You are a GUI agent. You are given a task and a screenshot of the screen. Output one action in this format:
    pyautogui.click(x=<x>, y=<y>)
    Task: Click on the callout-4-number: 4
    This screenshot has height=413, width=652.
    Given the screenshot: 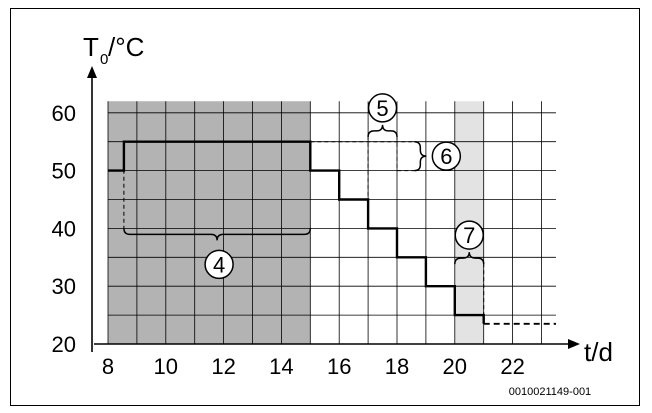 What is the action you would take?
    pyautogui.click(x=219, y=264)
    